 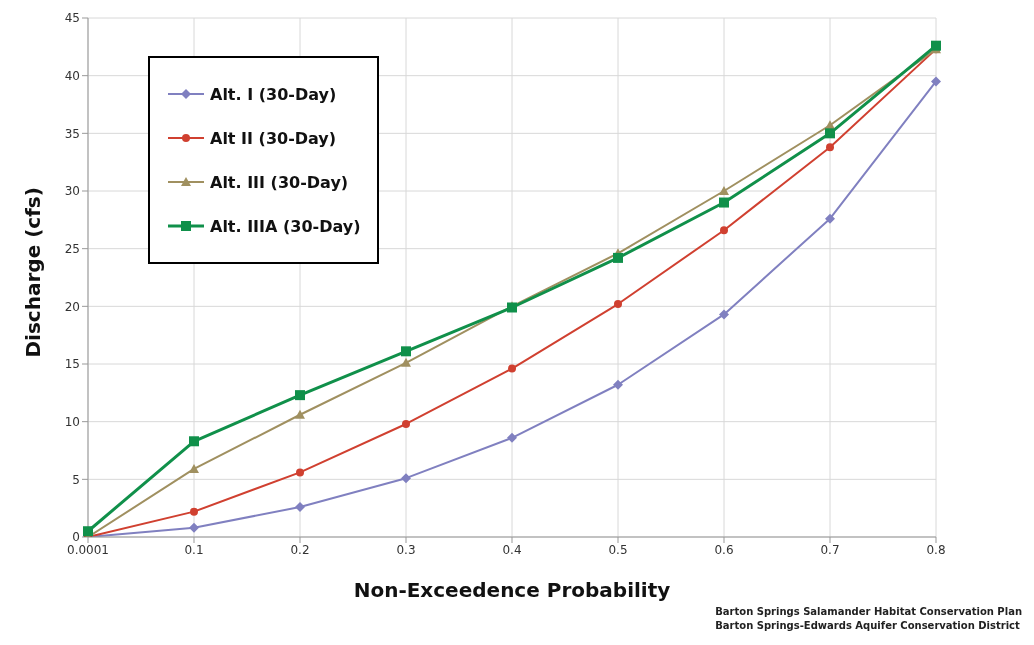 I want to click on text: Barton Springs Salamander Habitat Conservation Plan, so click(x=868, y=612).